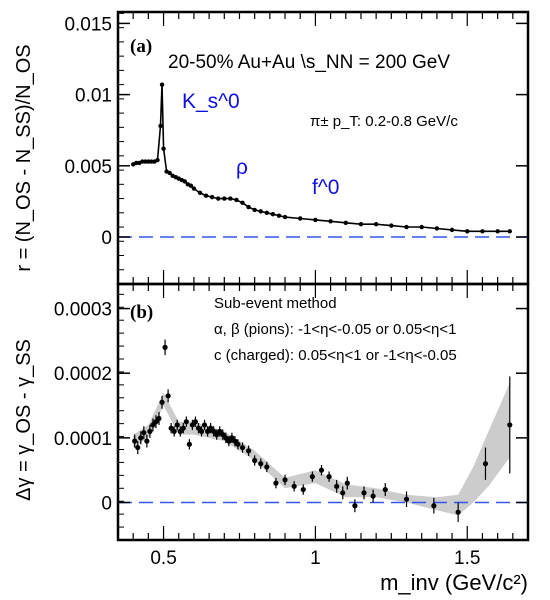 The height and width of the screenshot is (600, 550). What do you see at coordinates (88, 167) in the screenshot?
I see `panel-a-ytick-label: 0.005` at bounding box center [88, 167].